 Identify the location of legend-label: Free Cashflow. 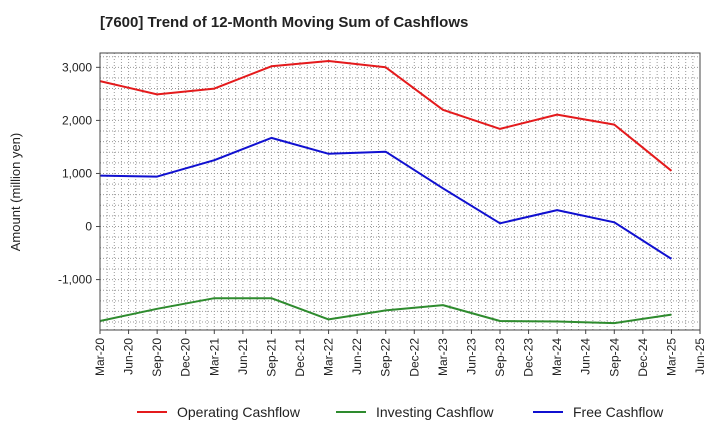
(618, 412).